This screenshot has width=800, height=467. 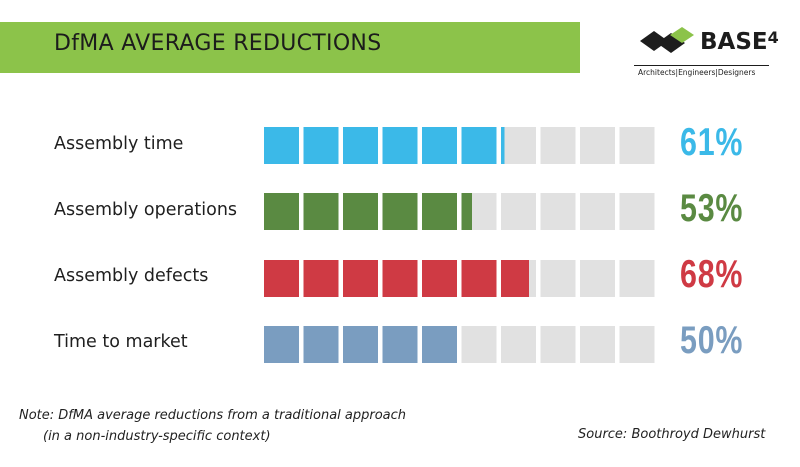 I want to click on value-label-time-to-market: 50%, so click(x=712, y=340).